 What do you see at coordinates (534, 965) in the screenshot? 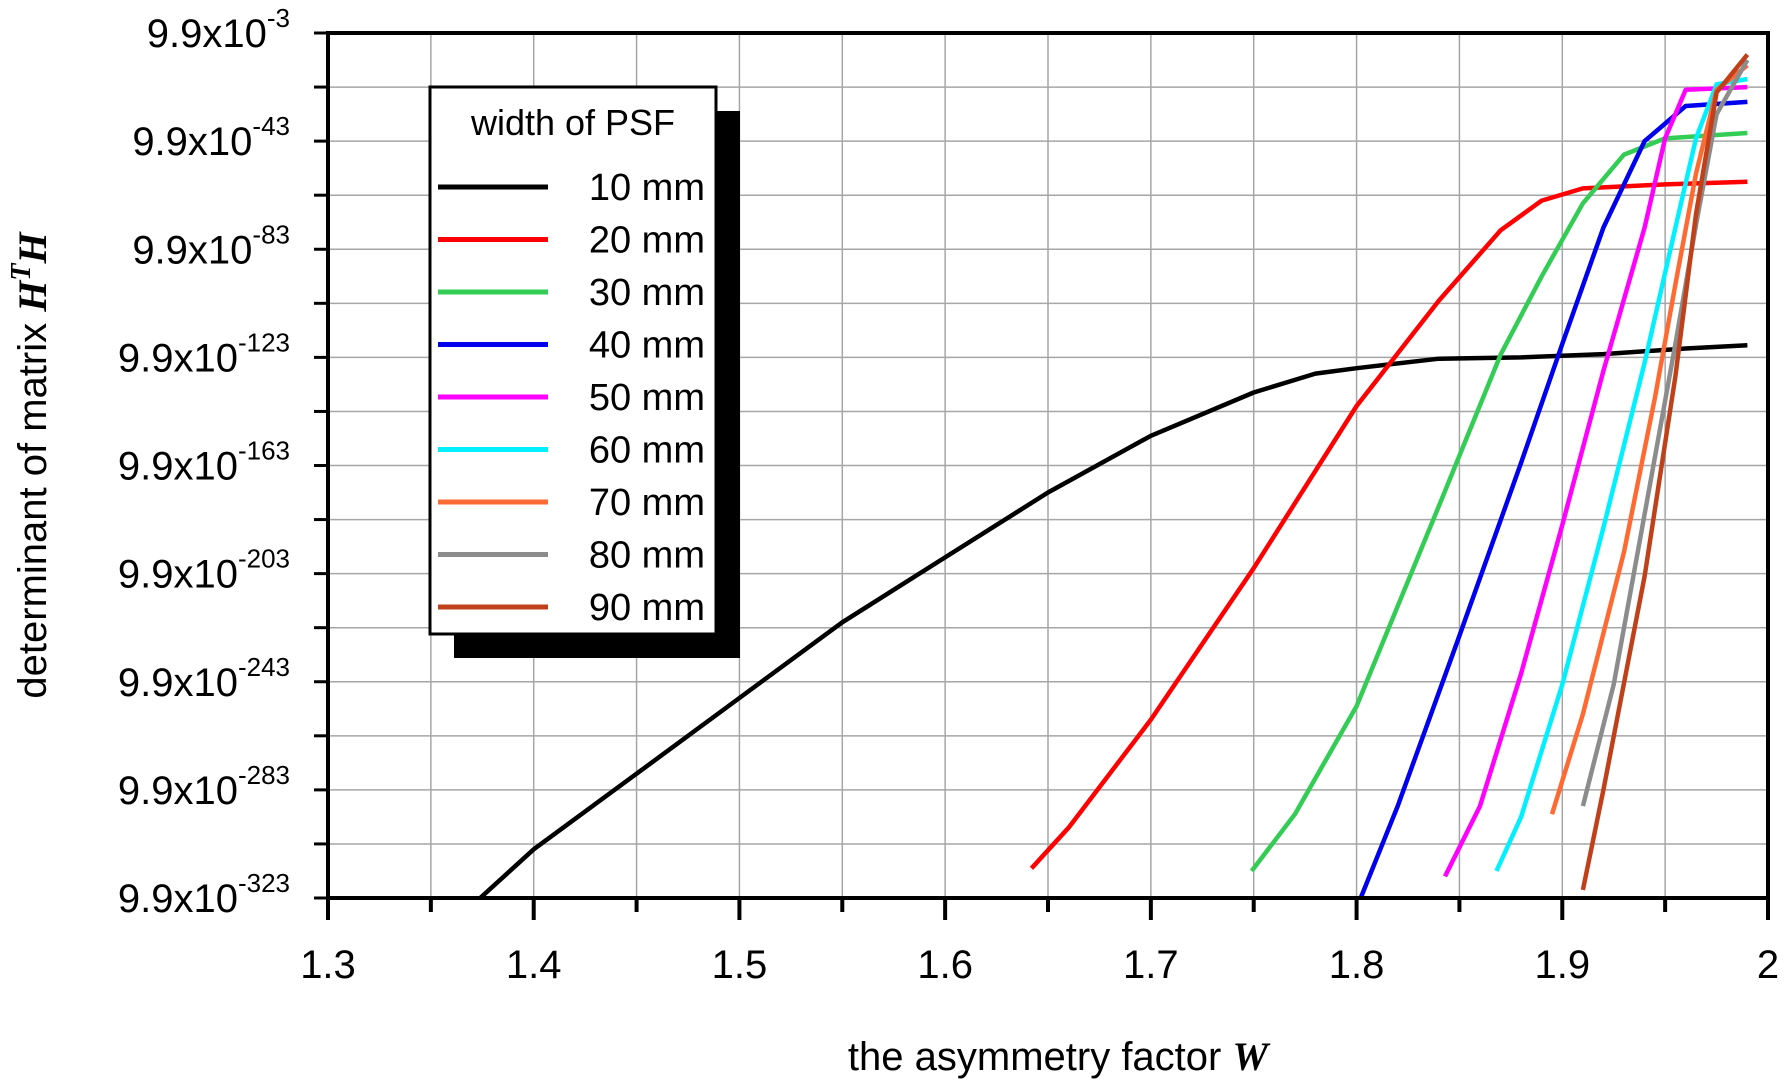
I see `x-tick-label: 1.4` at bounding box center [534, 965].